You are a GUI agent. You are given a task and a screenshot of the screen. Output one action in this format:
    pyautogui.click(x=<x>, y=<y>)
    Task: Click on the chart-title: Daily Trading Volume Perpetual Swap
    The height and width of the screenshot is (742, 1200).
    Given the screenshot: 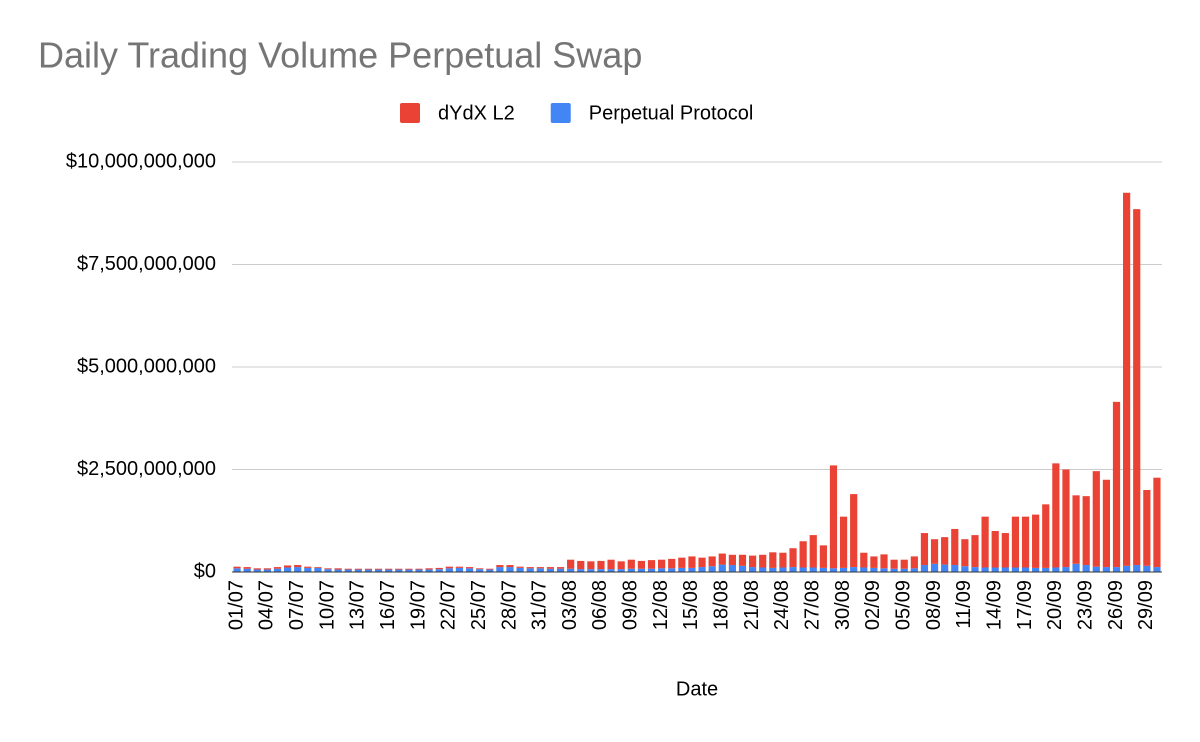 What is the action you would take?
    pyautogui.click(x=340, y=55)
    